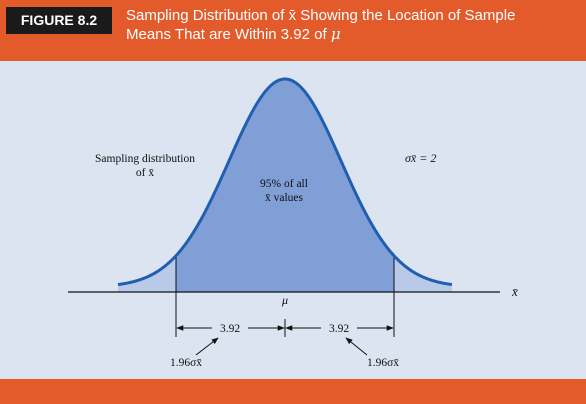 Image resolution: width=586 pixels, height=404 pixels. I want to click on axis-label: x̄, so click(514, 291).